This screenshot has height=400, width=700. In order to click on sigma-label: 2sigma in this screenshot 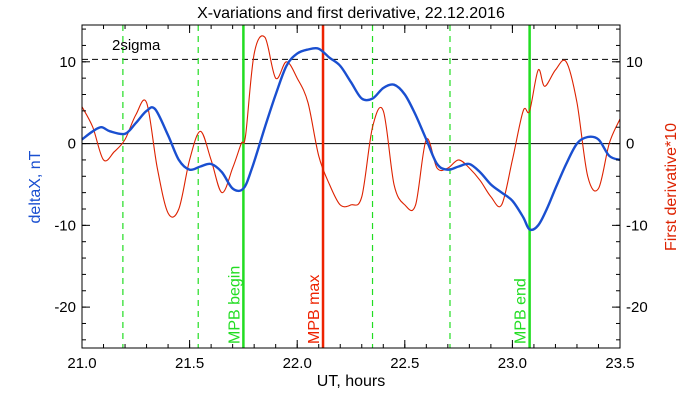, I will do `click(136, 45)`.